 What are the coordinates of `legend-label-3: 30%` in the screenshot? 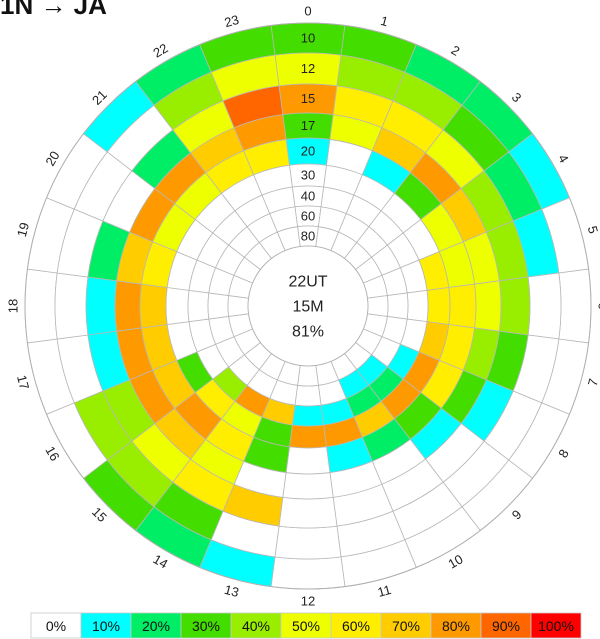 It's located at (206, 626).